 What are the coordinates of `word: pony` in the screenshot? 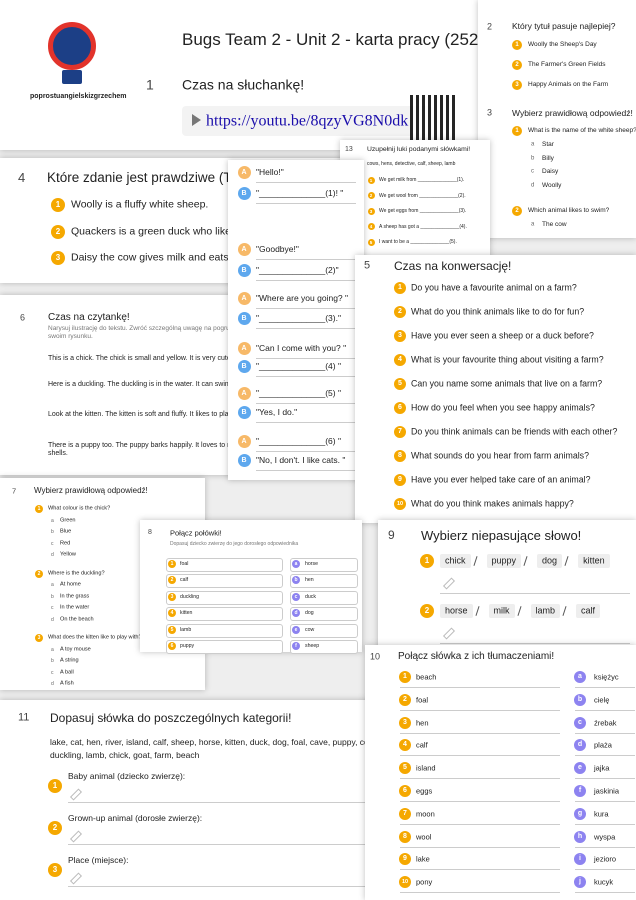 It's located at (424, 882).